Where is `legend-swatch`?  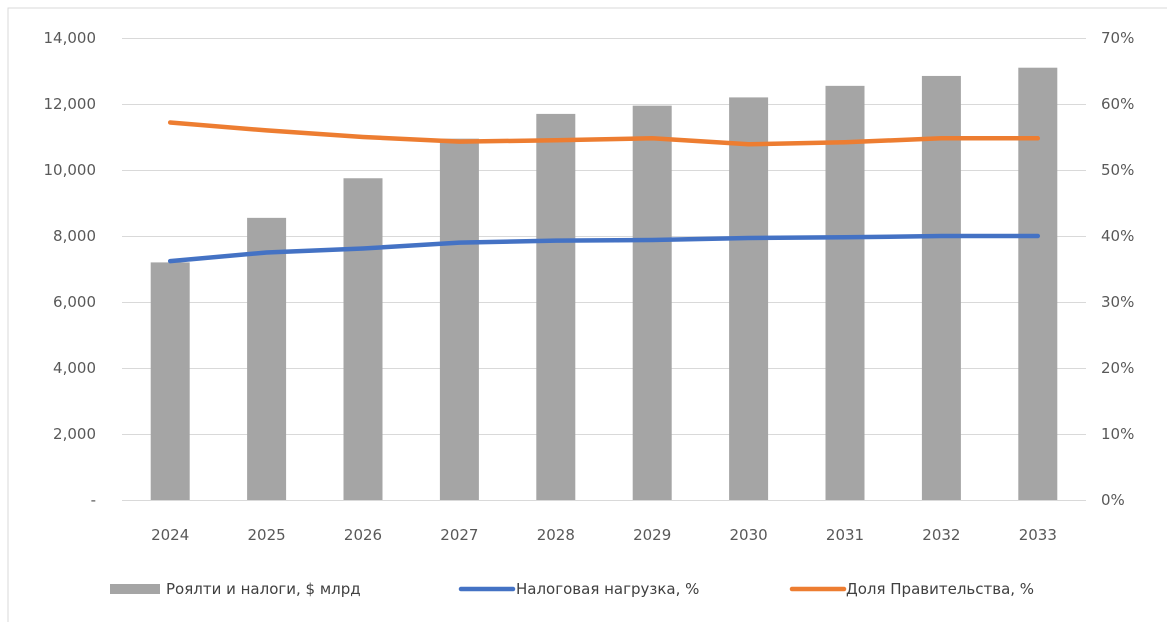
legend-swatch is located at coordinates (135, 589).